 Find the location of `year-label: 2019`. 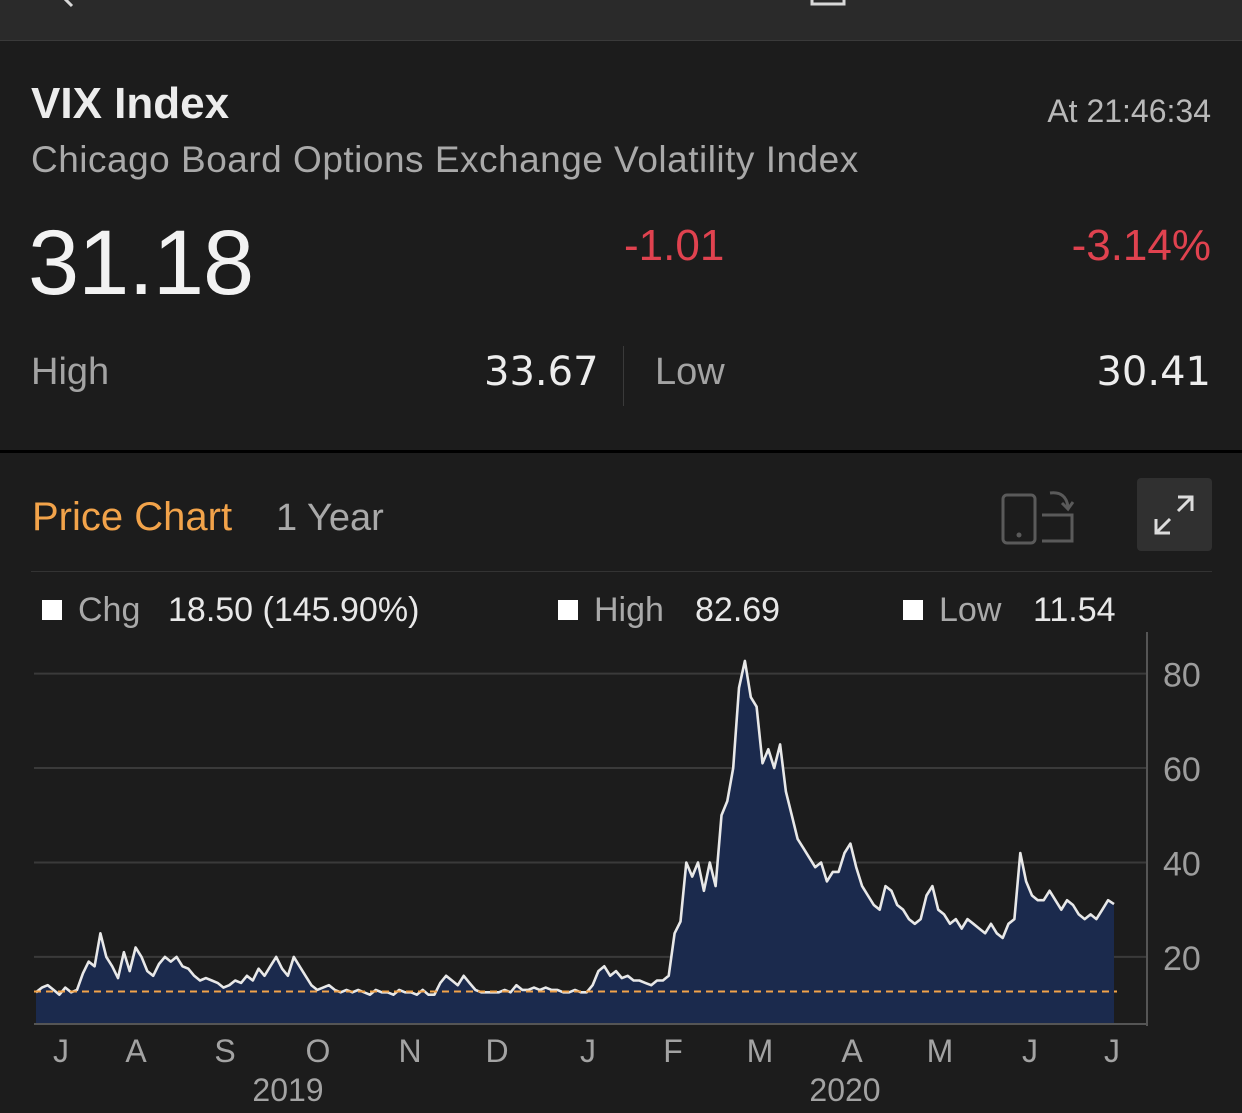

year-label: 2019 is located at coordinates (287, 1090).